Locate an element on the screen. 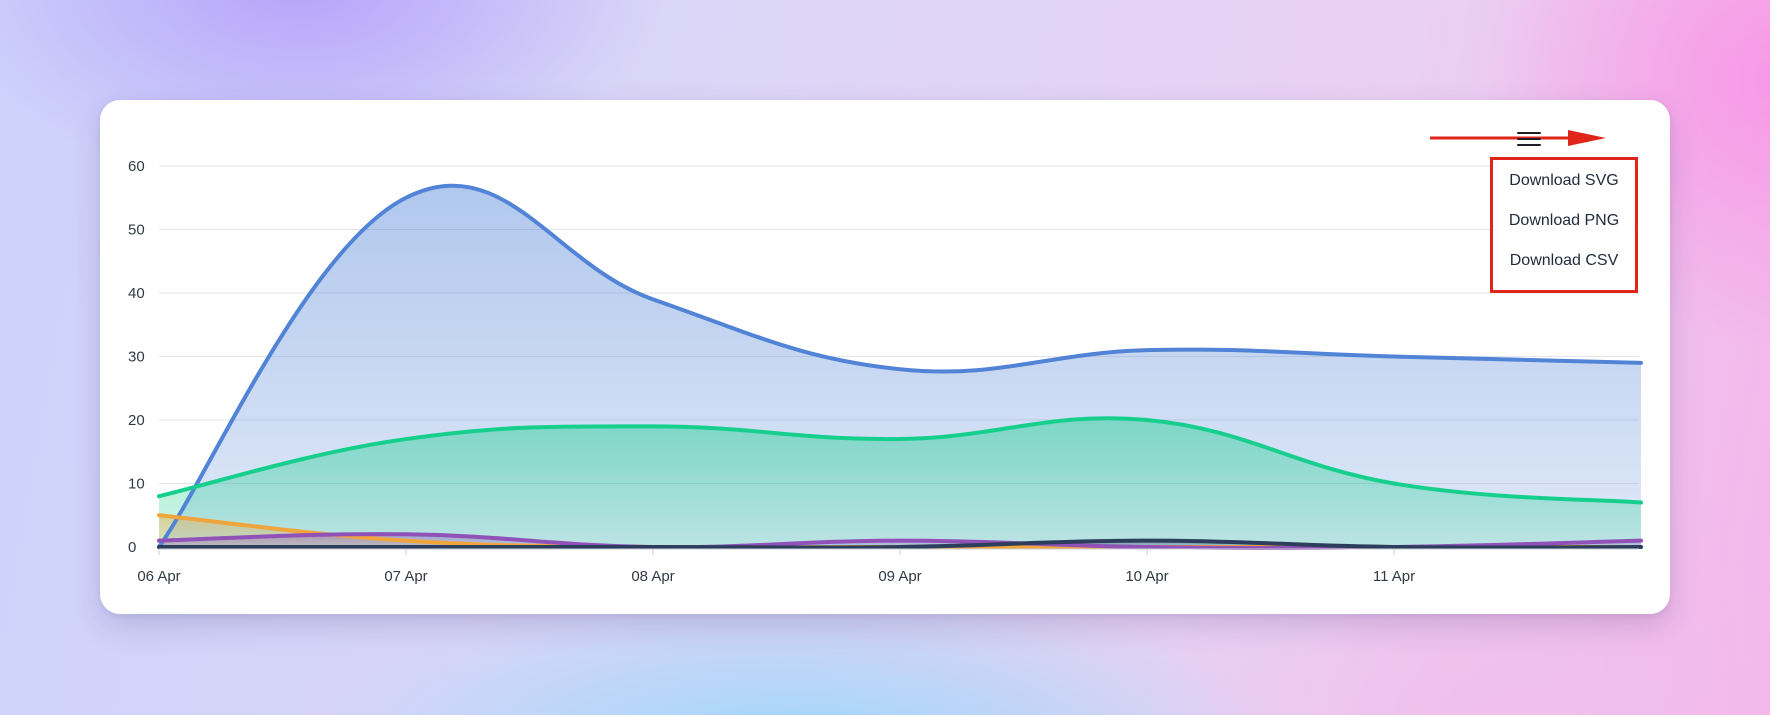 The height and width of the screenshot is (715, 1770). chart-menu-button is located at coordinates (1529, 139).